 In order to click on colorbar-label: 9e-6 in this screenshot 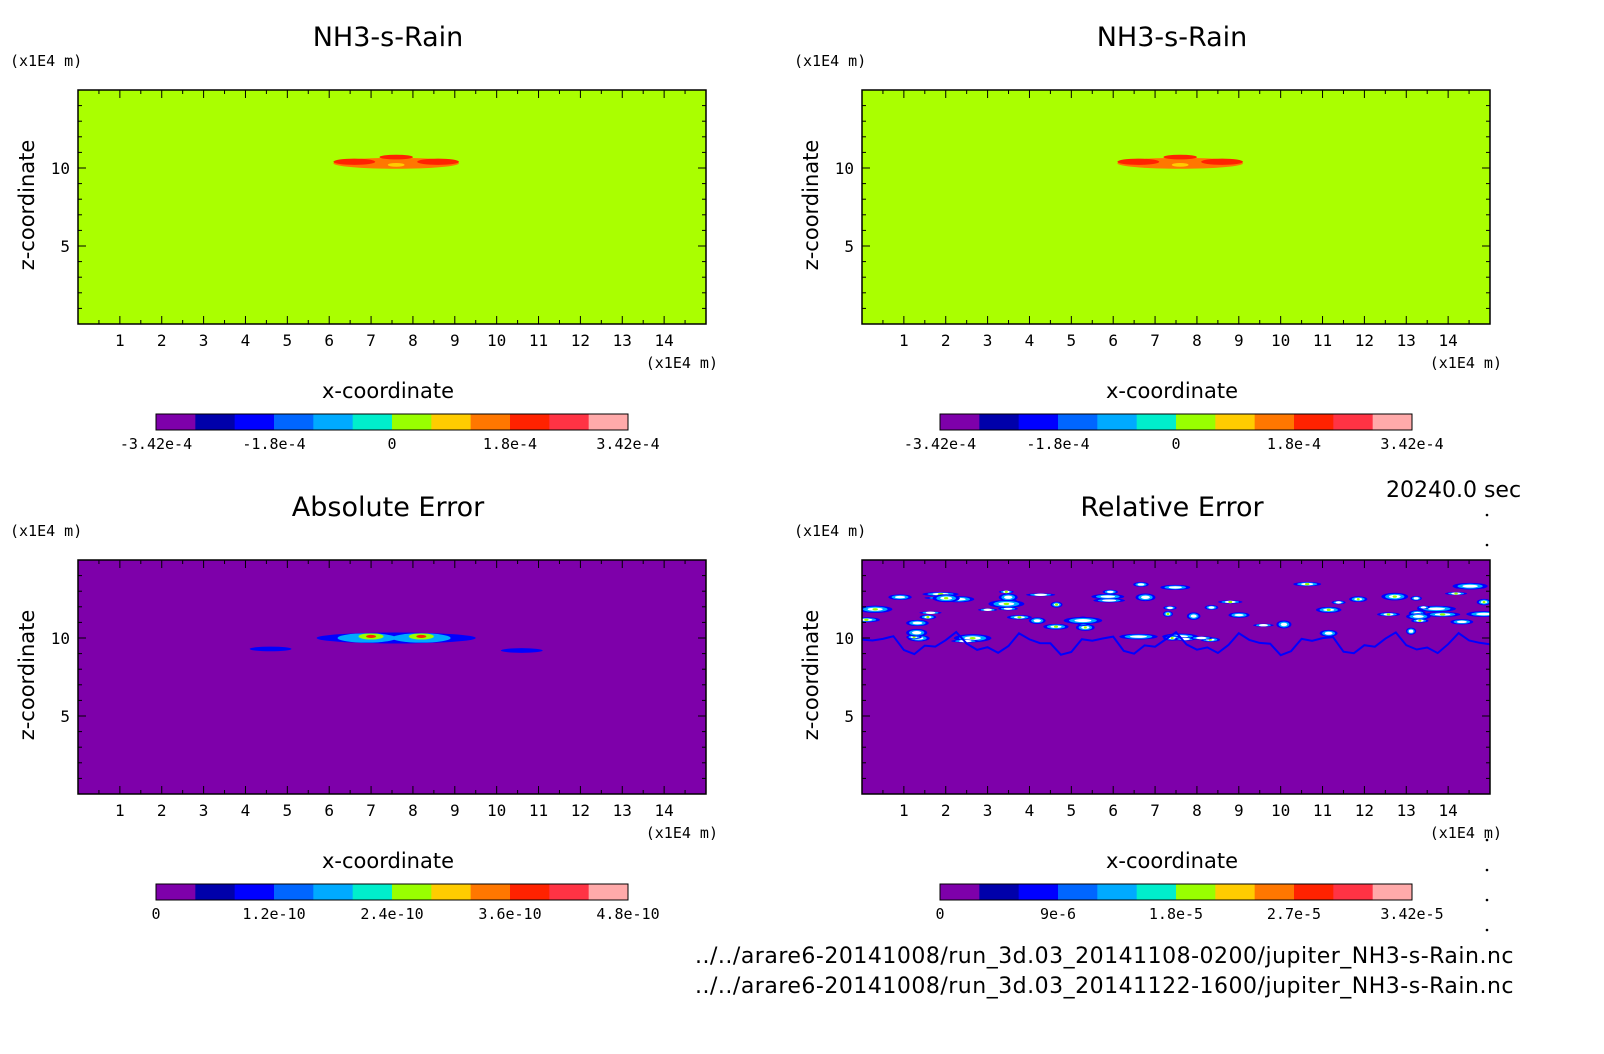, I will do `click(1058, 914)`.